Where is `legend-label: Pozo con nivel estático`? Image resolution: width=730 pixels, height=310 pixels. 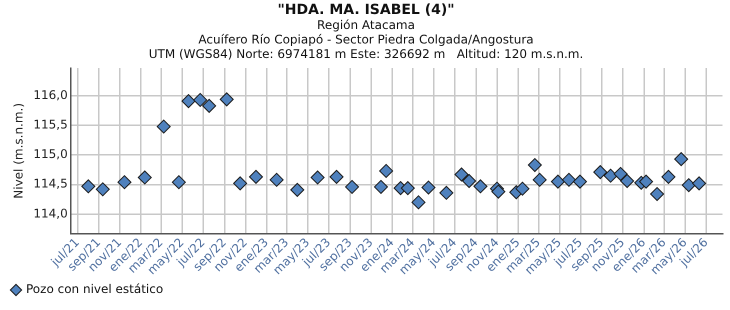
legend-label: Pozo con nivel estático is located at coordinates (95, 289).